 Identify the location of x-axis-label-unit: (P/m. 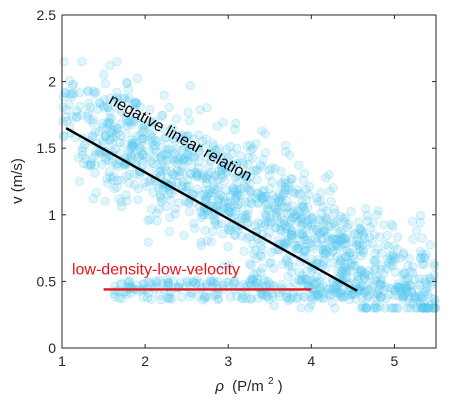
(248, 386).